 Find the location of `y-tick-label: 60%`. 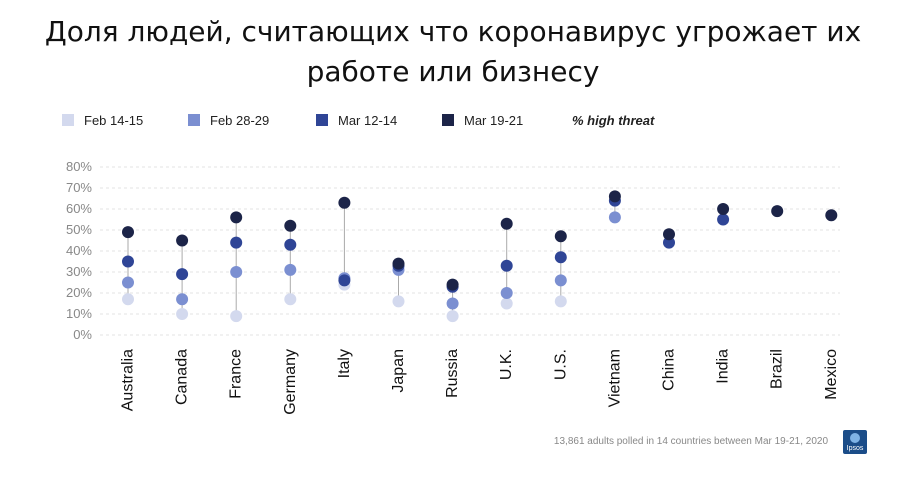

y-tick-label: 60% is located at coordinates (79, 208).